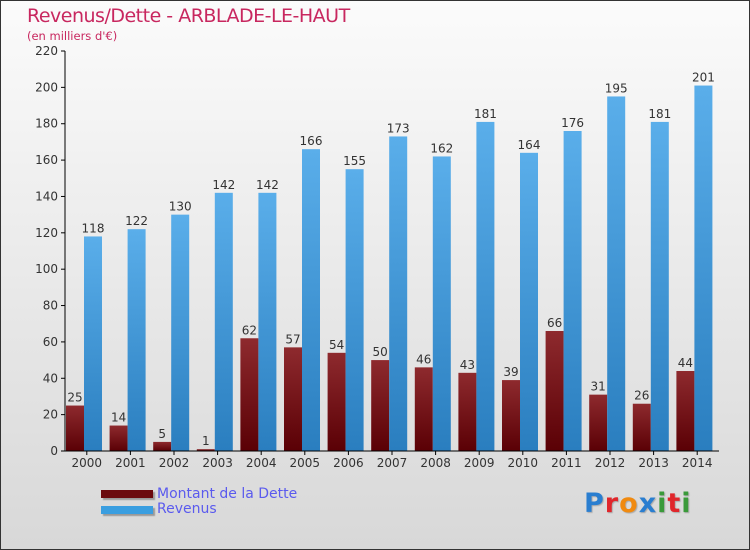 Image resolution: width=750 pixels, height=550 pixels. What do you see at coordinates (292, 339) in the screenshot?
I see `debt-value-label: 57` at bounding box center [292, 339].